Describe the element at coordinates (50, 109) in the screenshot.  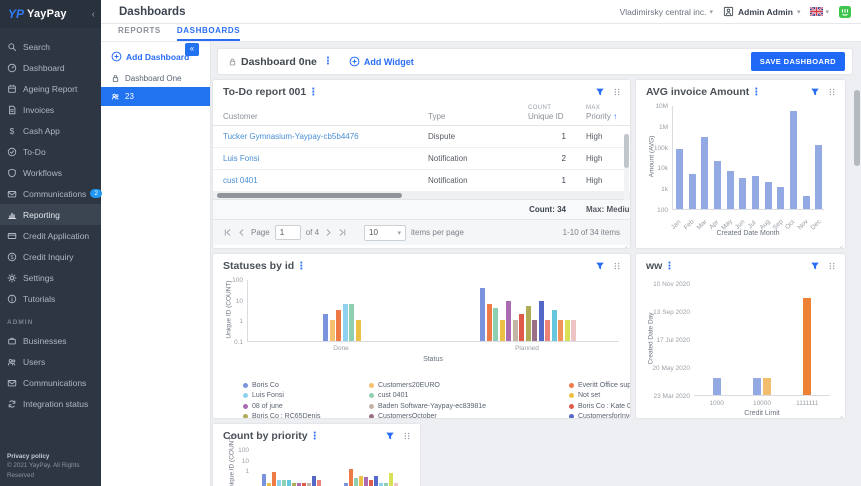
I see `sidebar-item-invoices: Invoices` at that location.